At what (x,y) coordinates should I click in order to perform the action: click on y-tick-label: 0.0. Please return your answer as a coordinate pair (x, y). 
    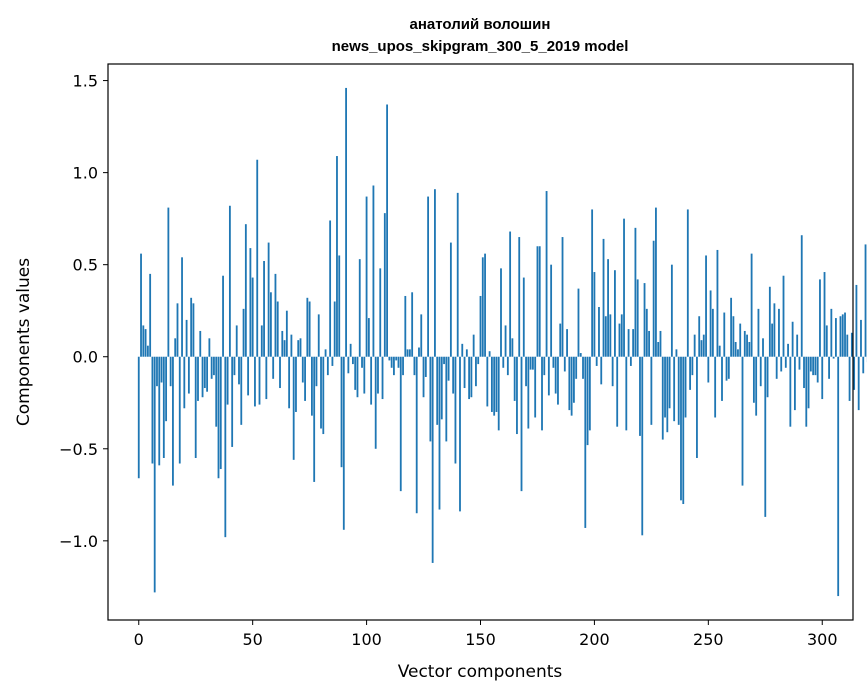
    Looking at the image, I should click on (85, 357).